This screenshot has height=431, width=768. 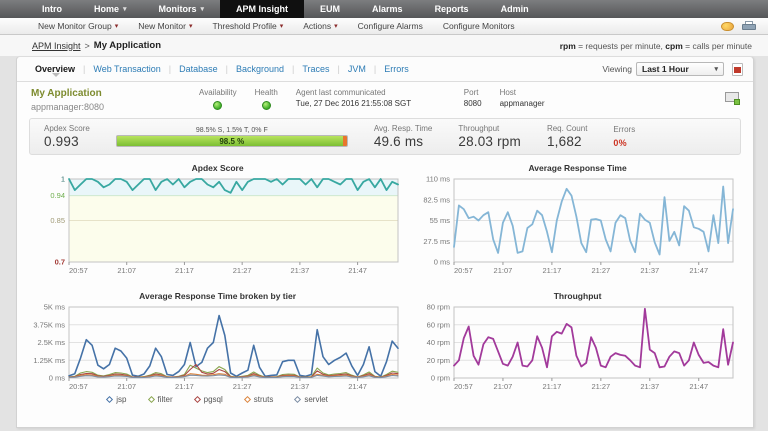 I want to click on new-monitor-group-menu: New Monitor Group ▾, so click(x=78, y=26).